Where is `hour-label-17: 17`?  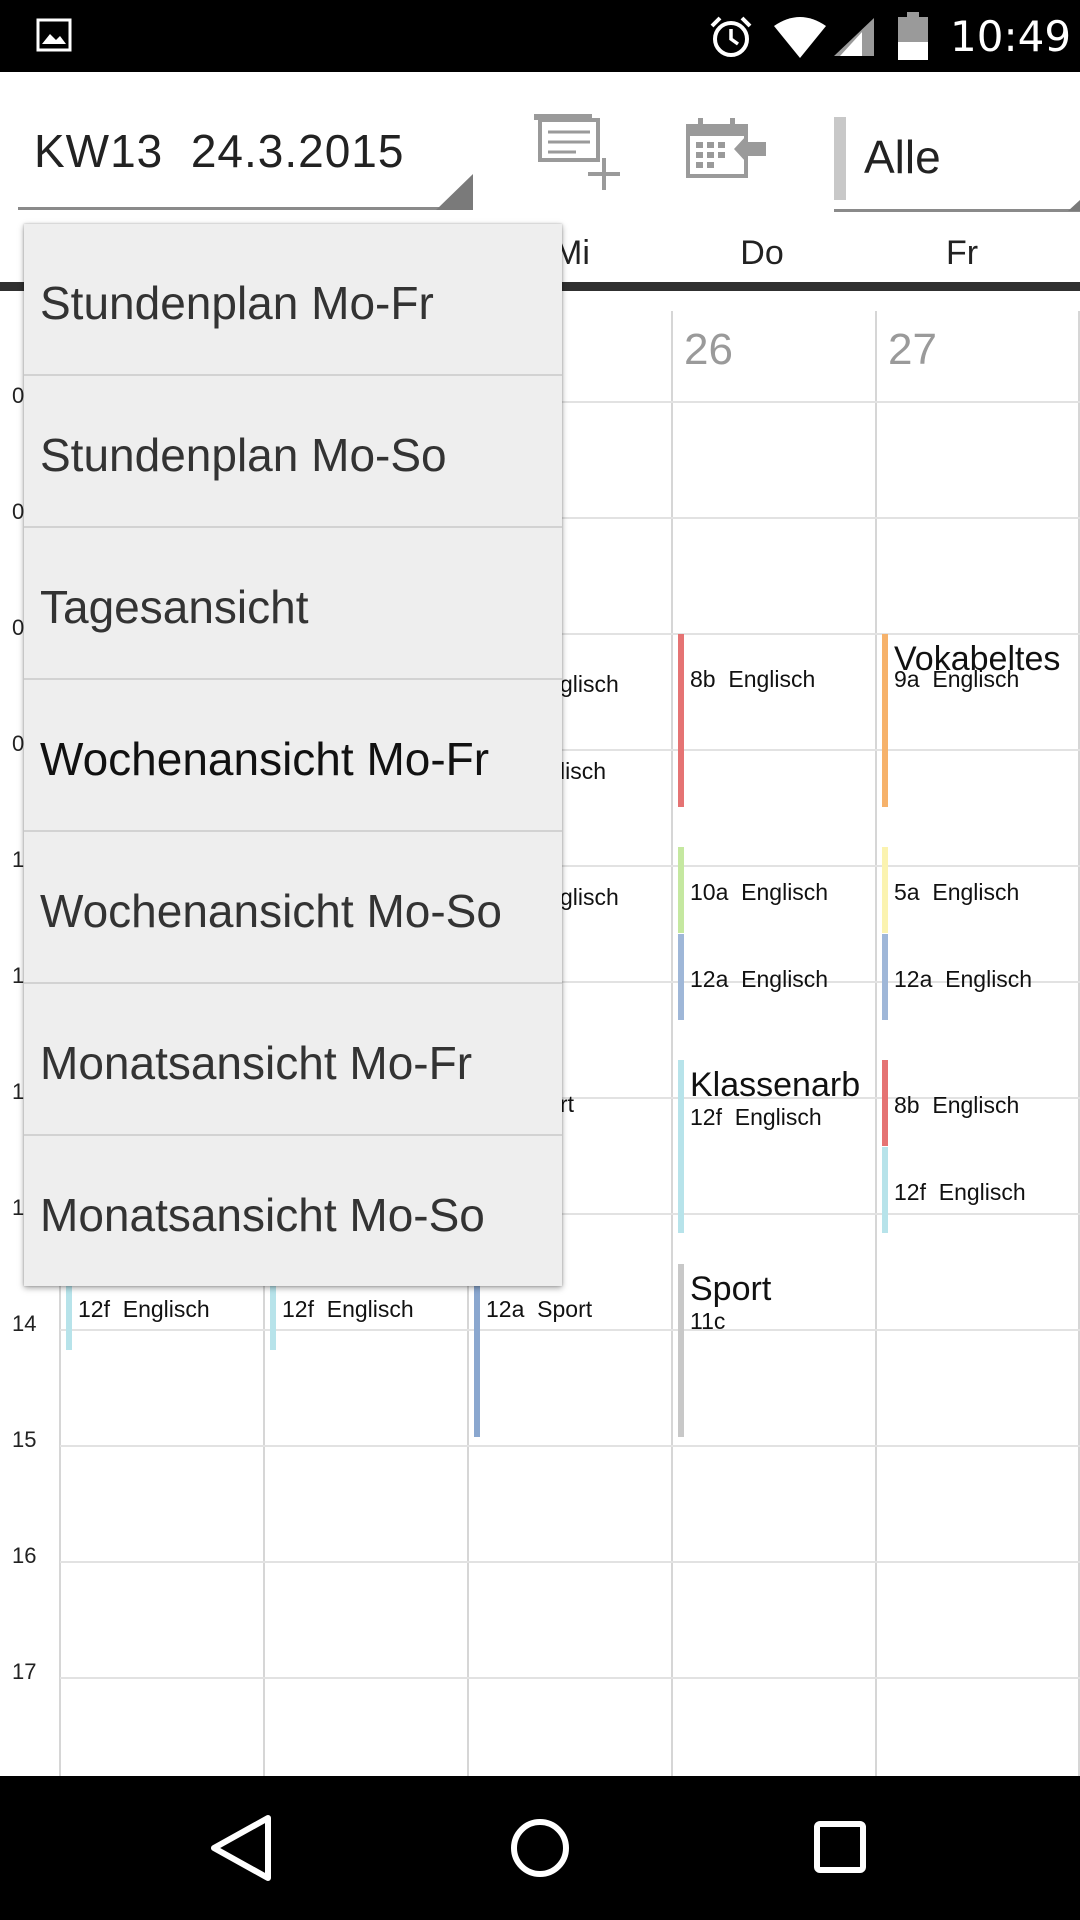
hour-label-17: 17 is located at coordinates (24, 1671).